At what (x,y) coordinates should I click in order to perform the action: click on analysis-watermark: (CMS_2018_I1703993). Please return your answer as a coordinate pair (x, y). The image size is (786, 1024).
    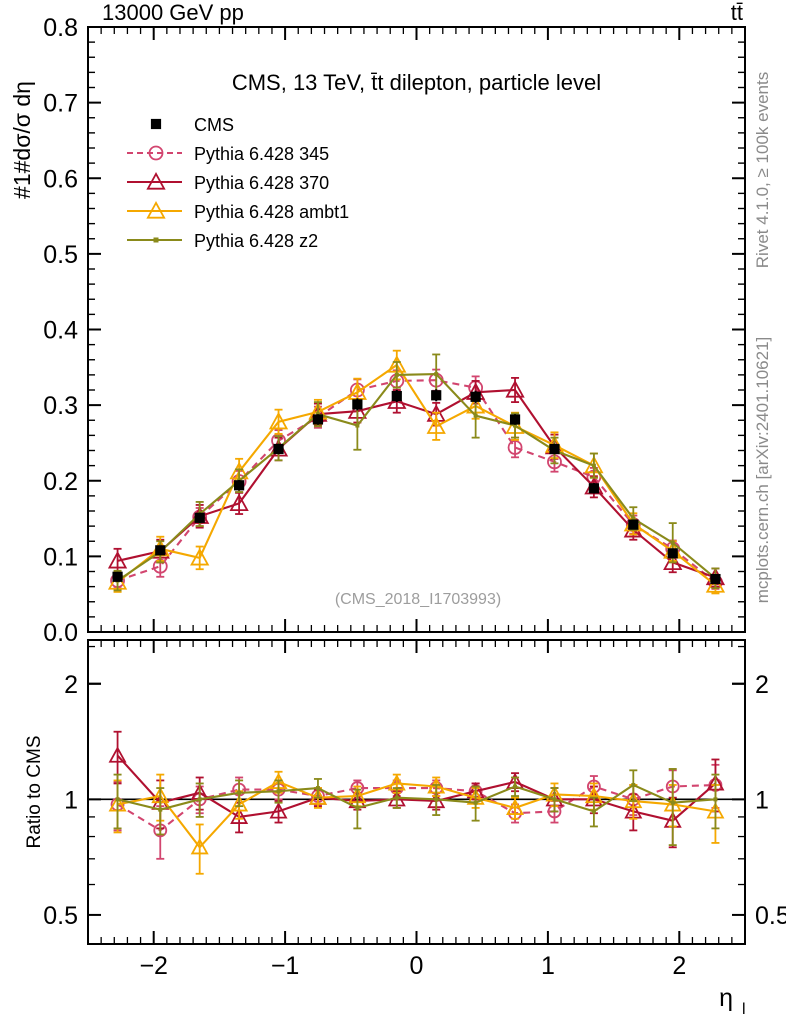
    Looking at the image, I should click on (418, 599).